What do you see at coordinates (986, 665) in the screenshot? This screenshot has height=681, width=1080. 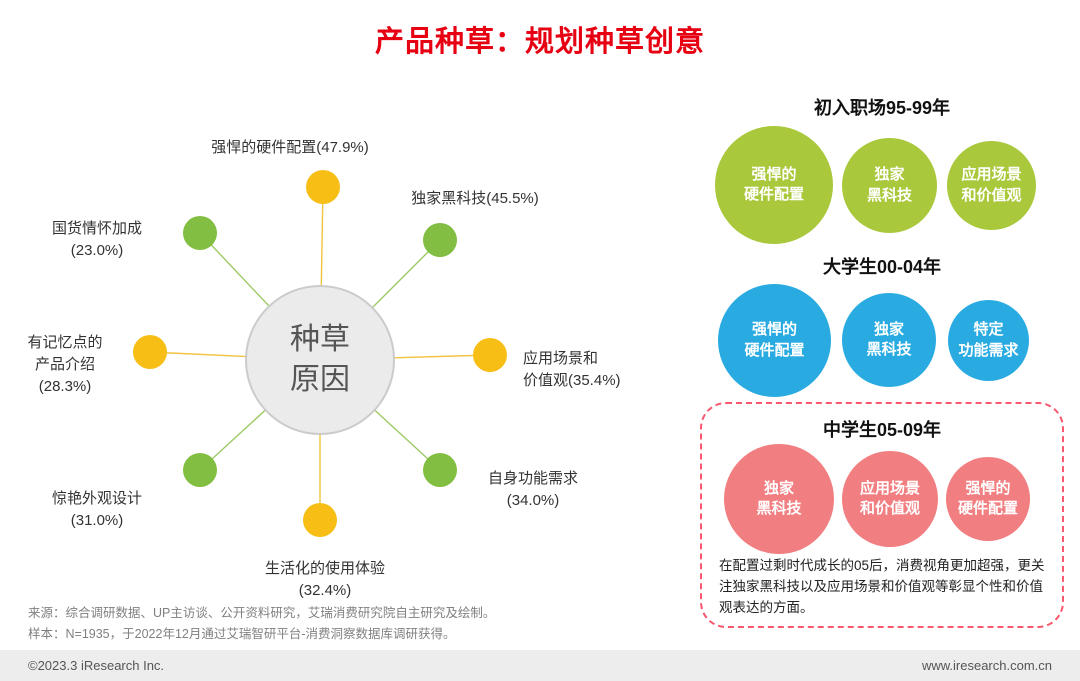 I see `website-url: www.iresearch.com.cn` at bounding box center [986, 665].